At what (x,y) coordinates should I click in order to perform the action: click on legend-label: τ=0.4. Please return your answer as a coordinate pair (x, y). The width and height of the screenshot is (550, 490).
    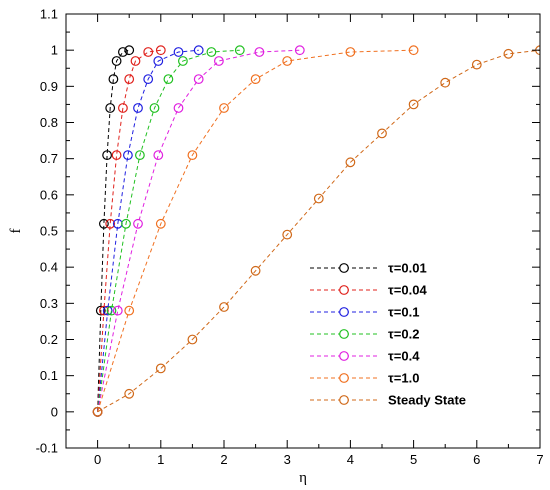
    Looking at the image, I should click on (404, 356).